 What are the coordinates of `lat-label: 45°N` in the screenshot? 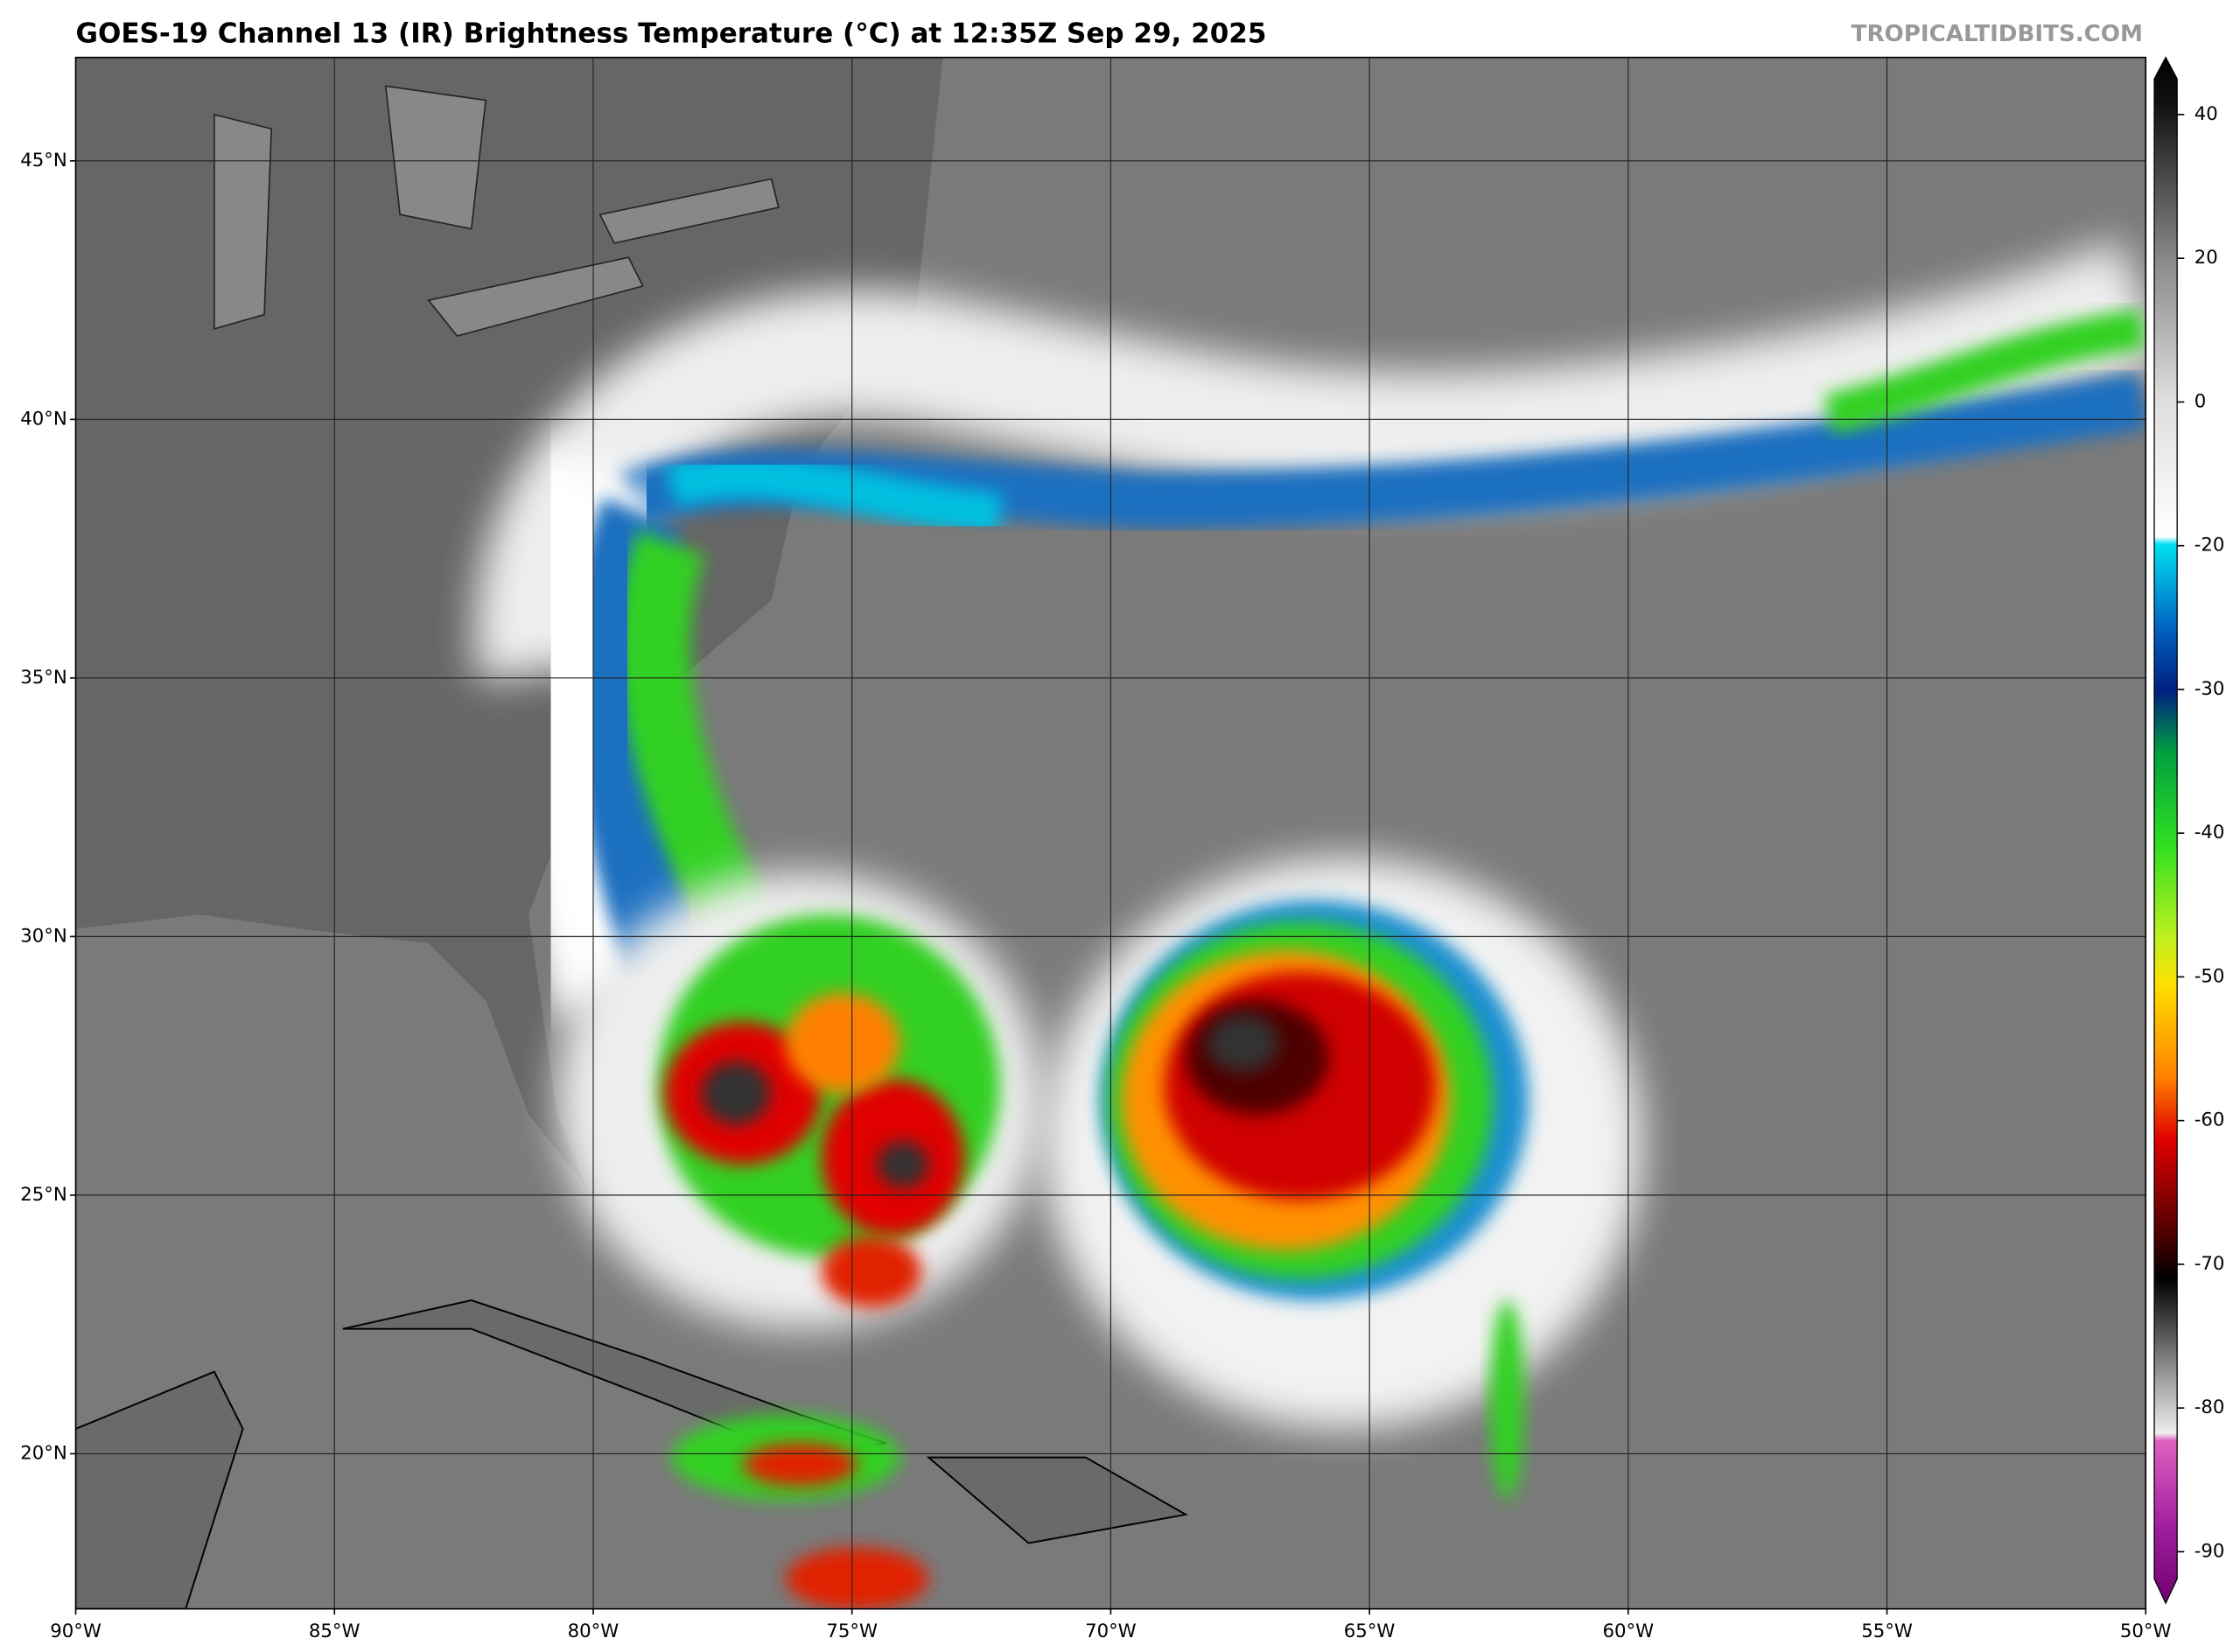 It's located at (43, 161).